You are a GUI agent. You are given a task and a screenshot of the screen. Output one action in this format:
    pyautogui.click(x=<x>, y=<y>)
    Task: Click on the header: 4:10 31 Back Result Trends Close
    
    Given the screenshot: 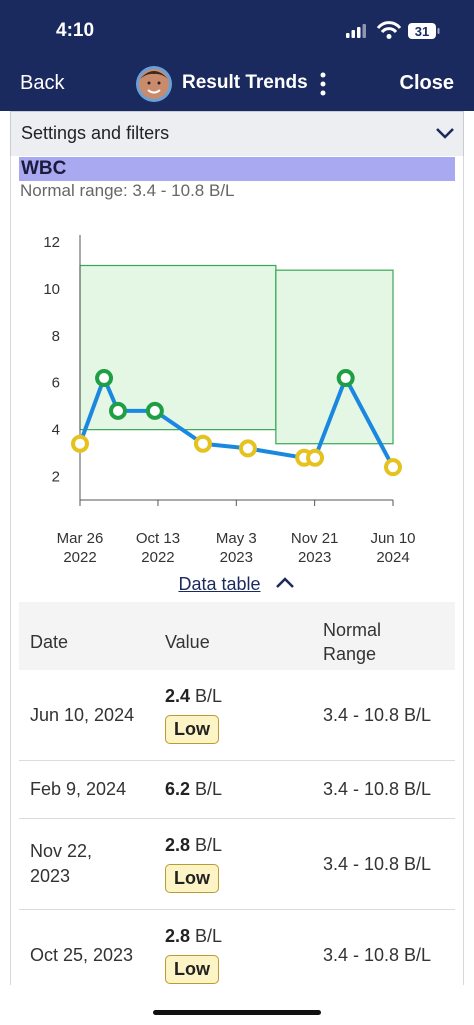 What is the action you would take?
    pyautogui.click(x=237, y=55)
    